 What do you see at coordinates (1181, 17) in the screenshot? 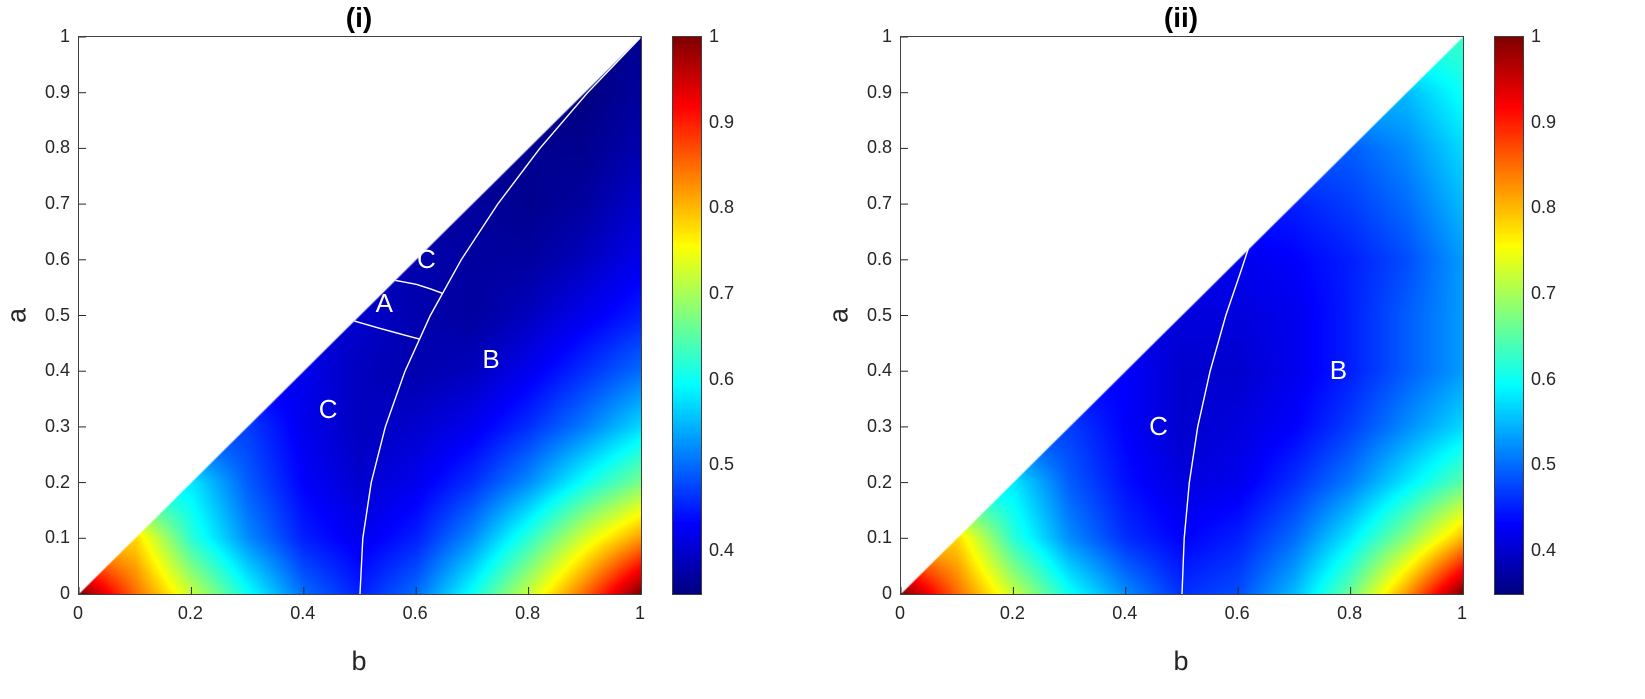
I see `panel-title: (ii)` at bounding box center [1181, 17].